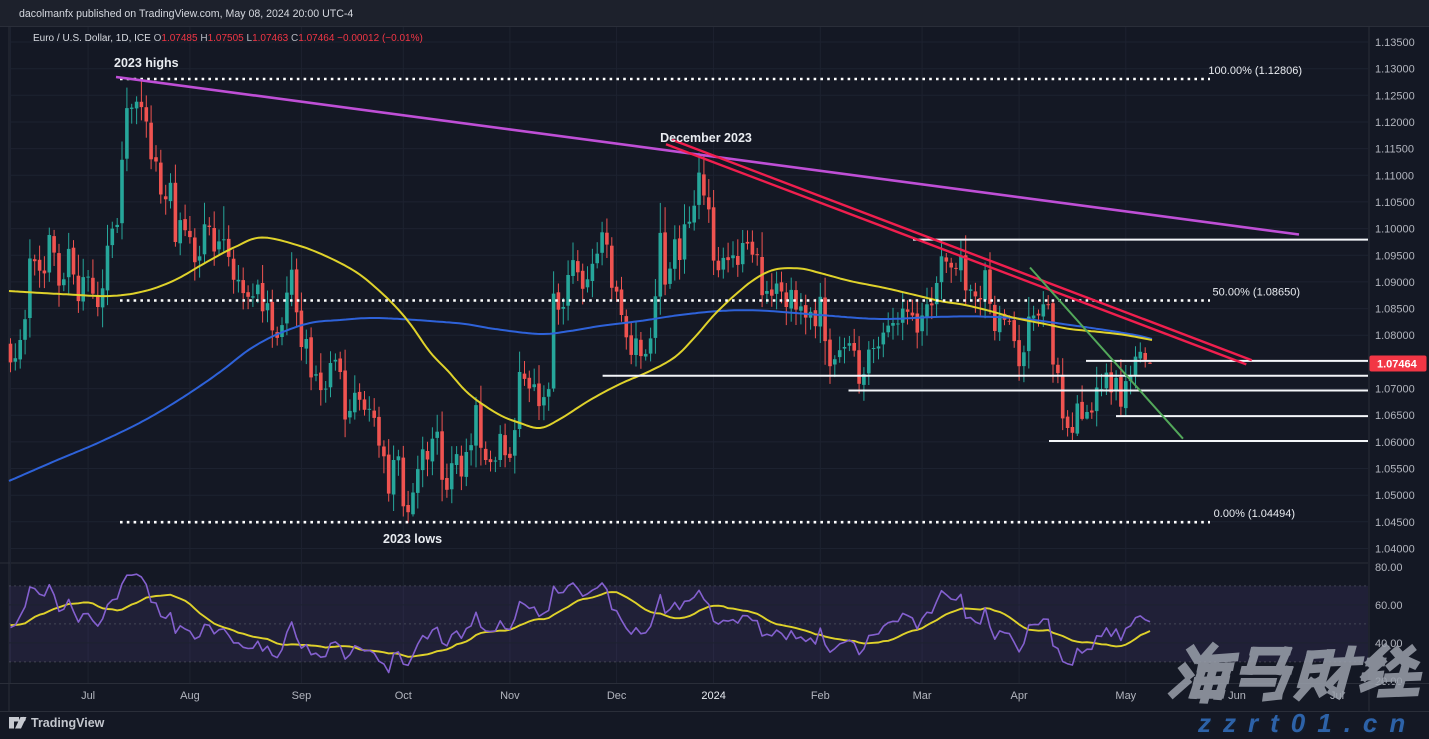 Image resolution: width=1429 pixels, height=739 pixels. I want to click on svg-text: 1.04500, so click(1395, 523).